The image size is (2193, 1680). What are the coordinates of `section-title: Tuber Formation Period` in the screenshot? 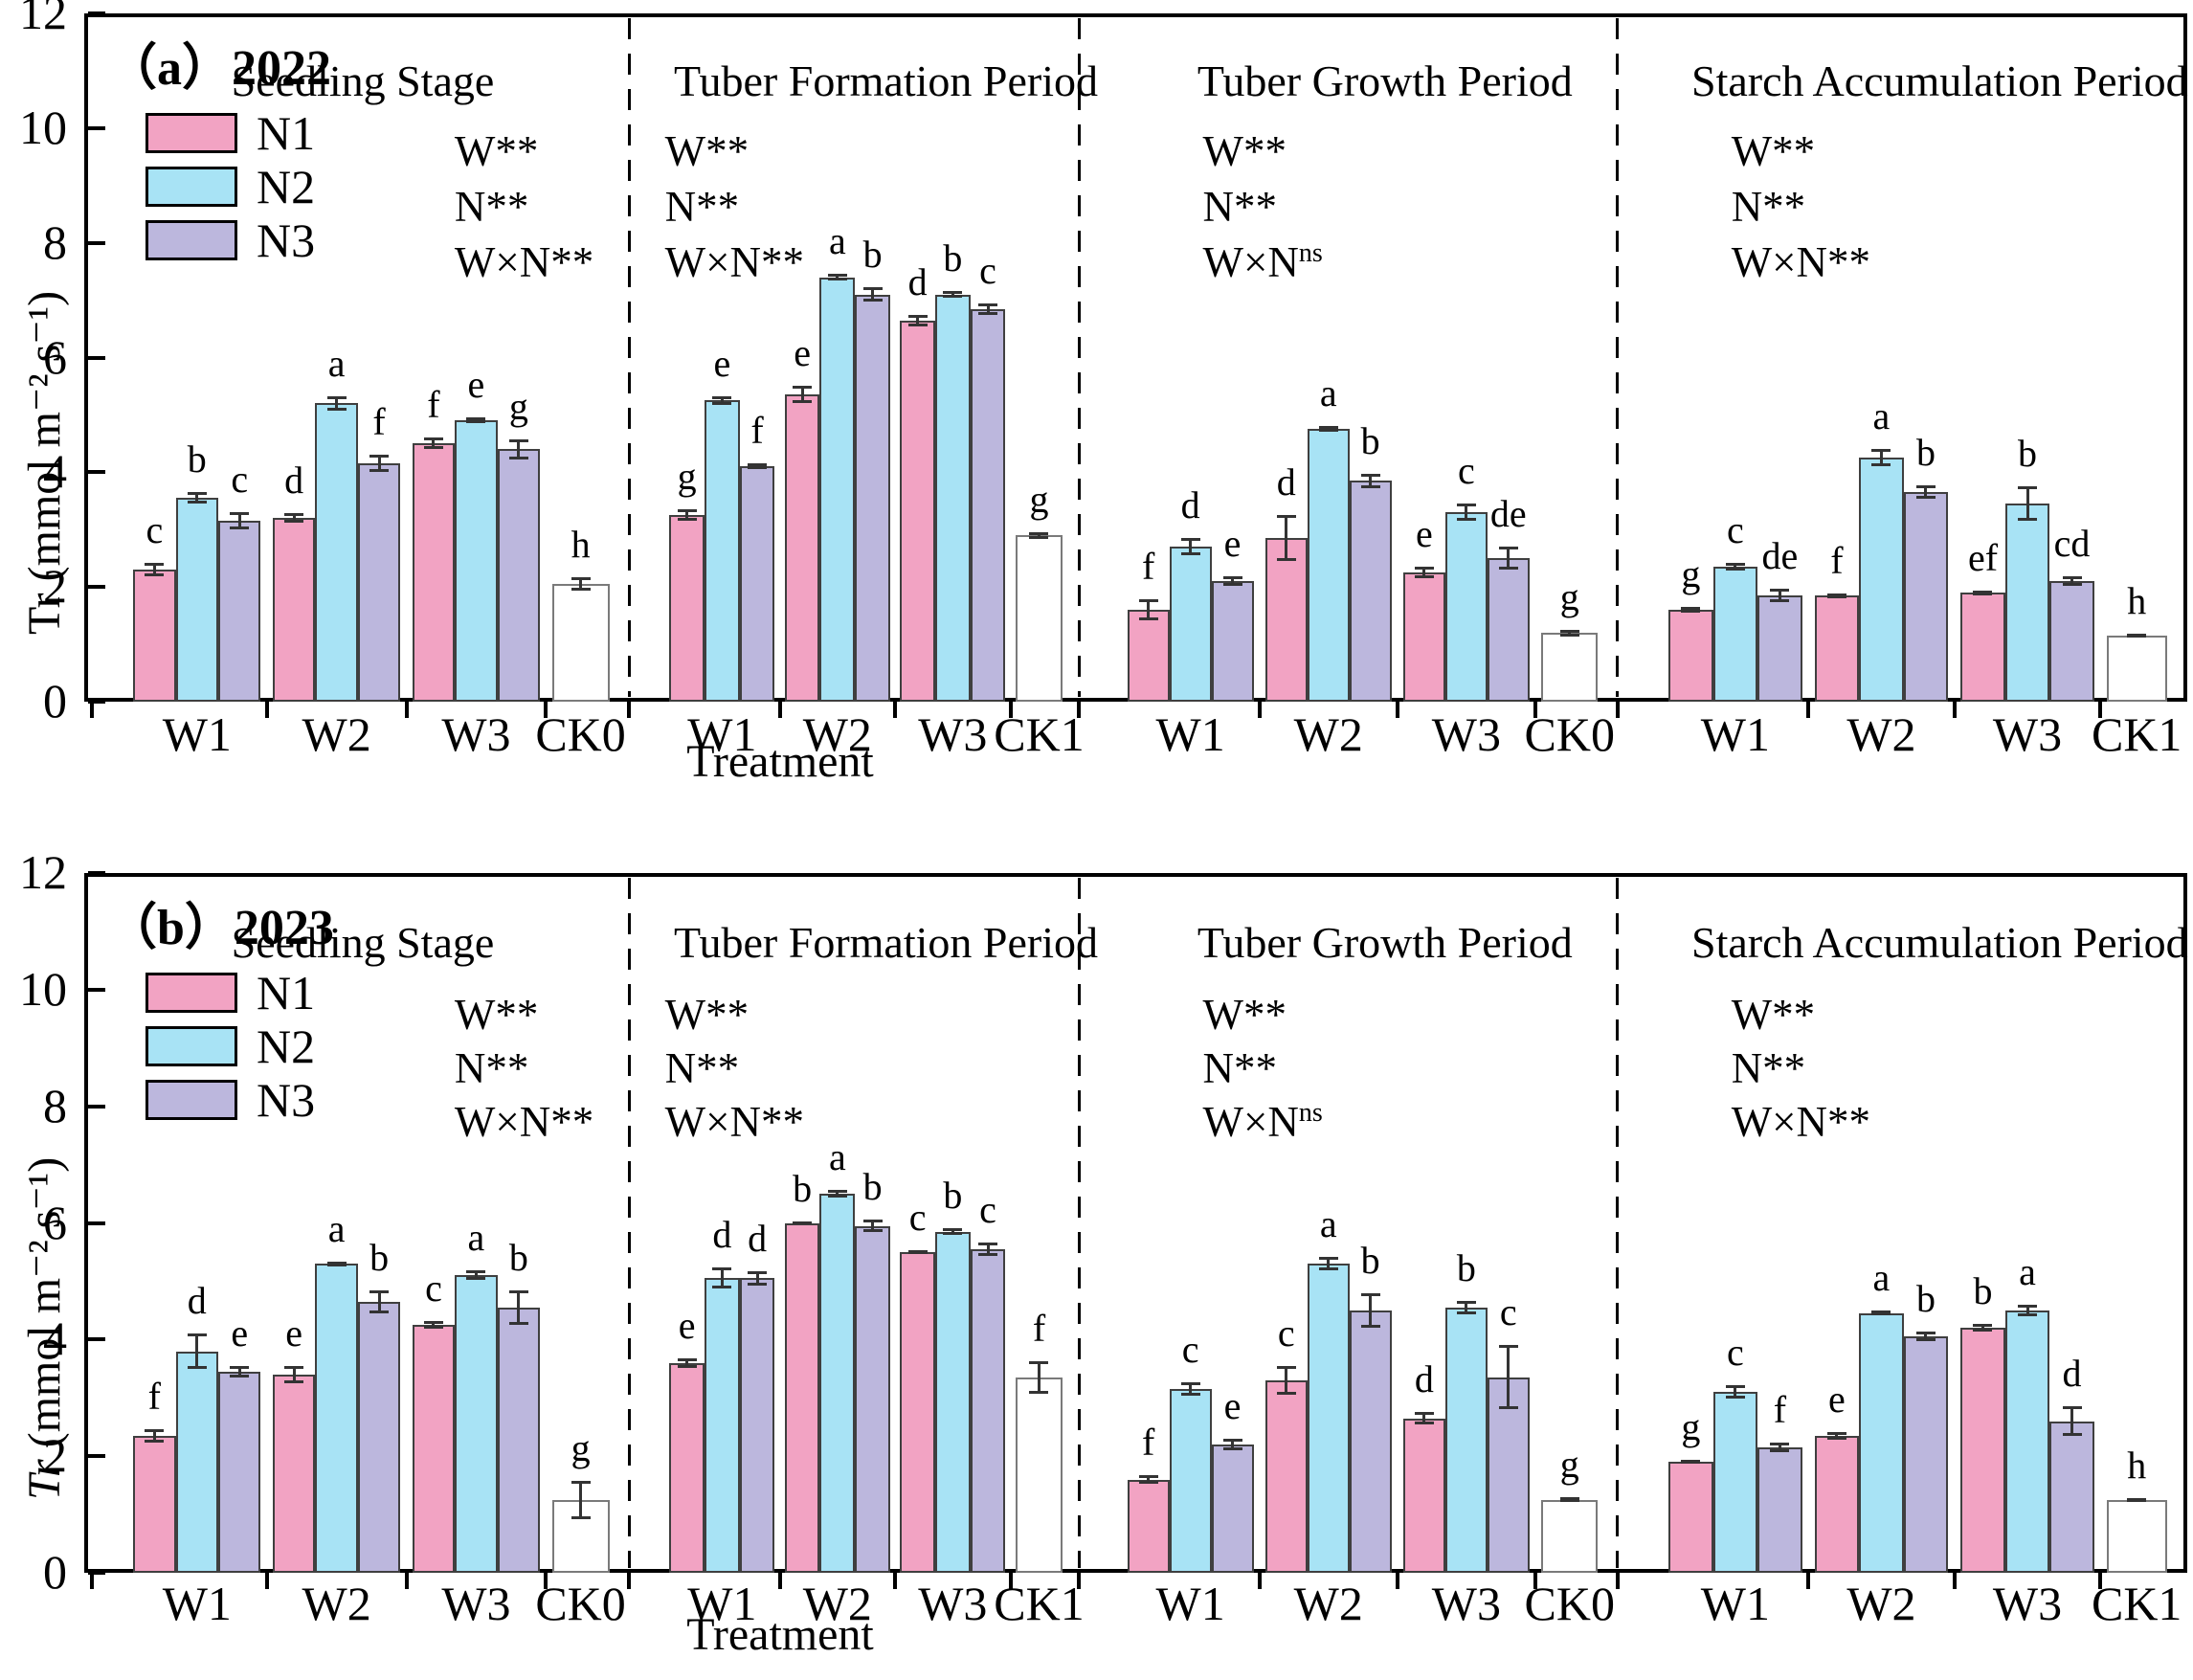 It's located at (886, 80).